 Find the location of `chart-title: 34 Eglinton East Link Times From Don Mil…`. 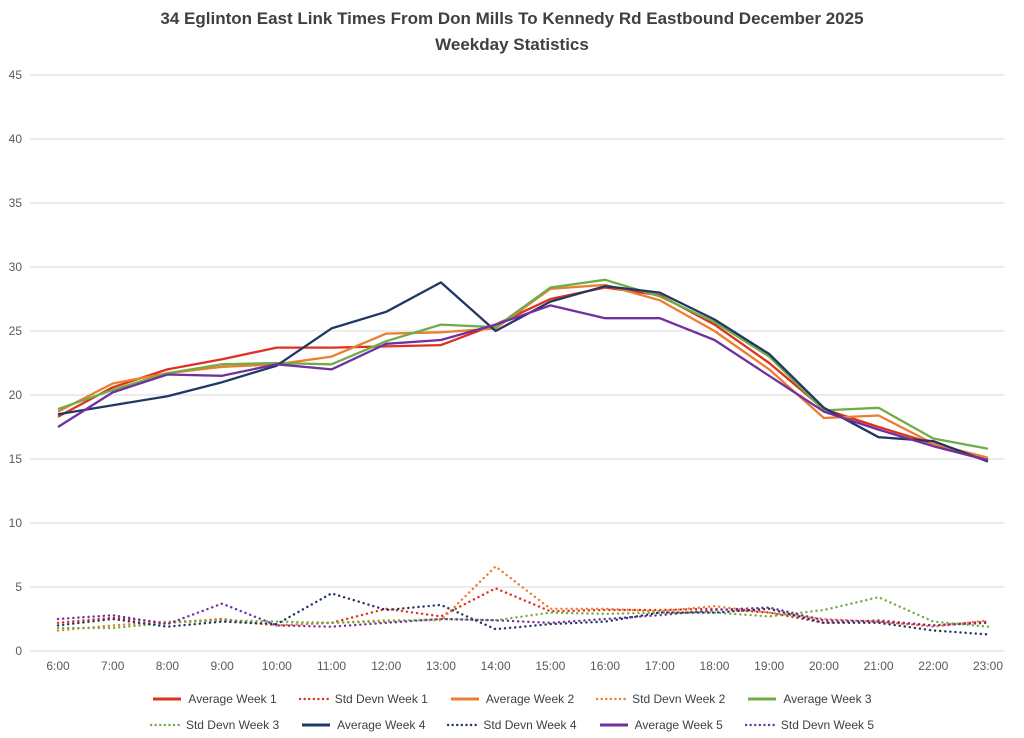

chart-title: 34 Eglinton East Link Times From Don Mil… is located at coordinates (512, 32).